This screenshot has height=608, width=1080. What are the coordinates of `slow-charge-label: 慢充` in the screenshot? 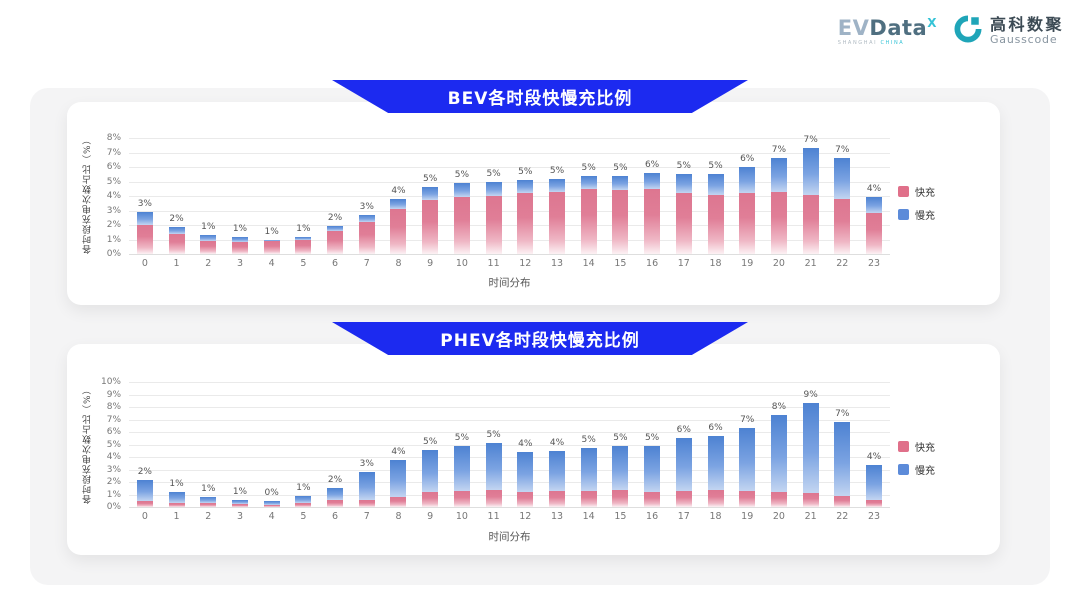 It's located at (925, 471).